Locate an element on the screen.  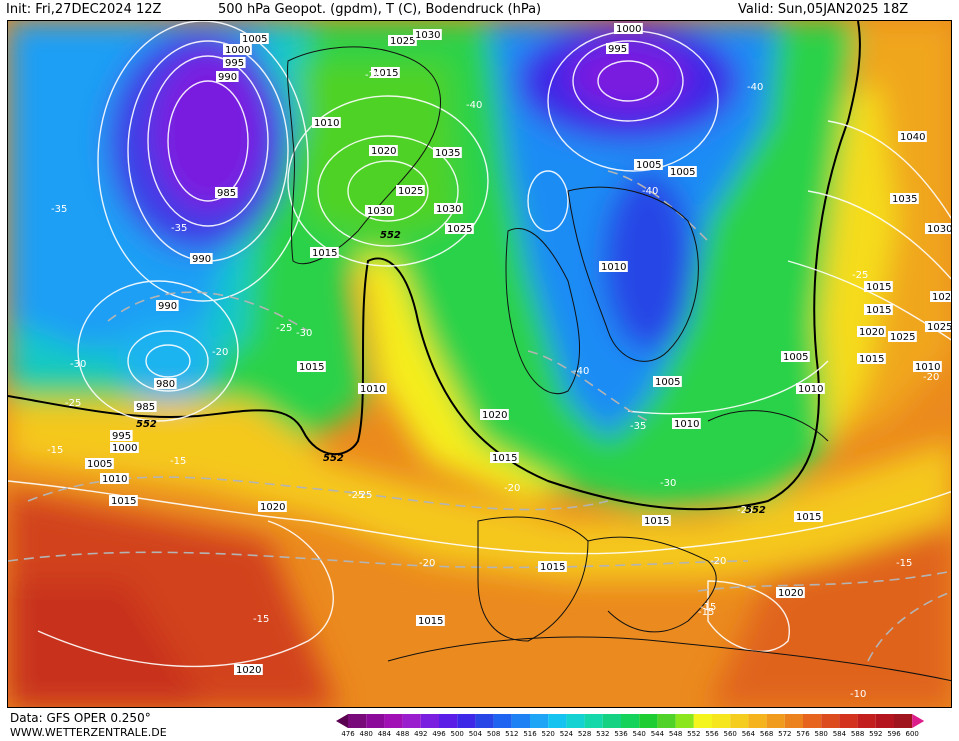
data-source: Data: GFS OPER 0.250° is located at coordinates (80, 718).